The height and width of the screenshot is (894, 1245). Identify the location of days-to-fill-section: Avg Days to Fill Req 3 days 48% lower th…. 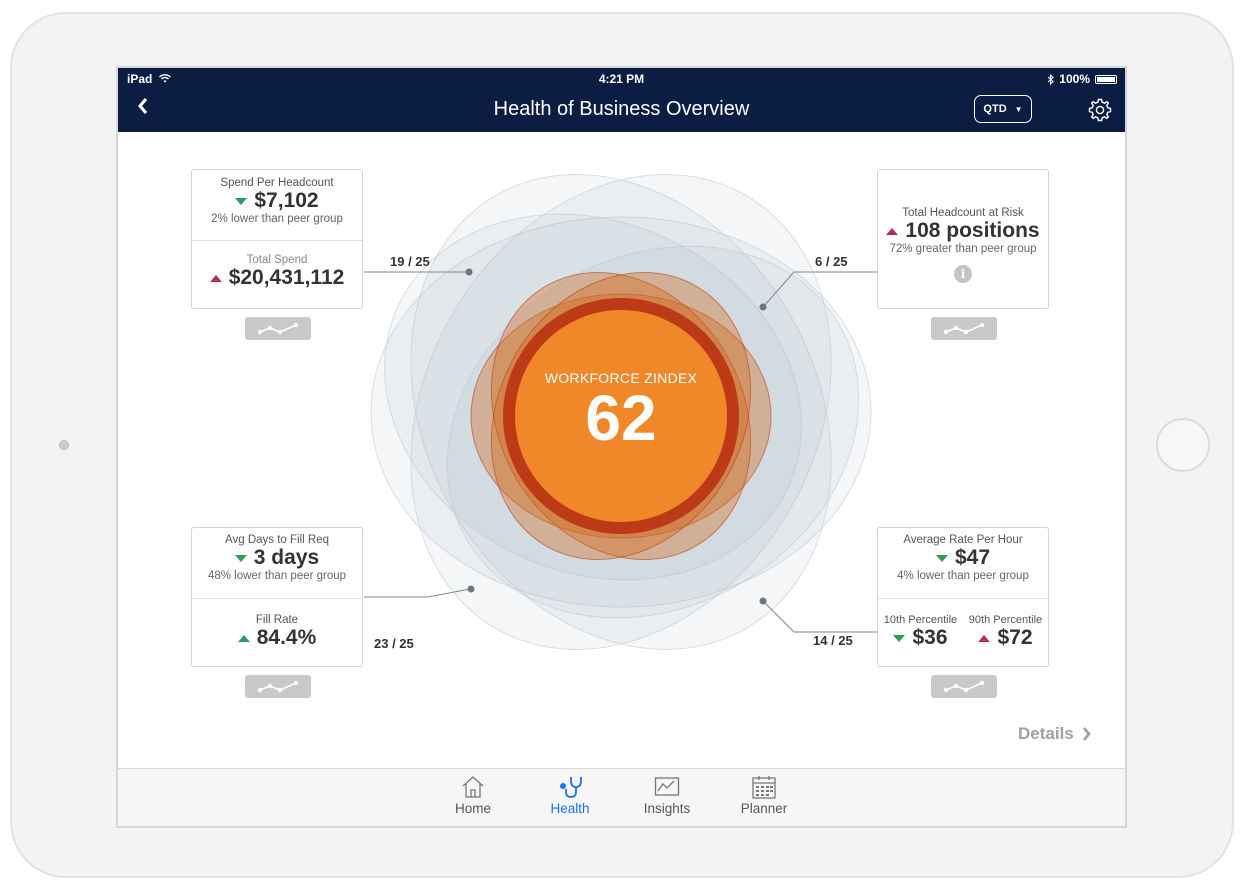
(277, 563).